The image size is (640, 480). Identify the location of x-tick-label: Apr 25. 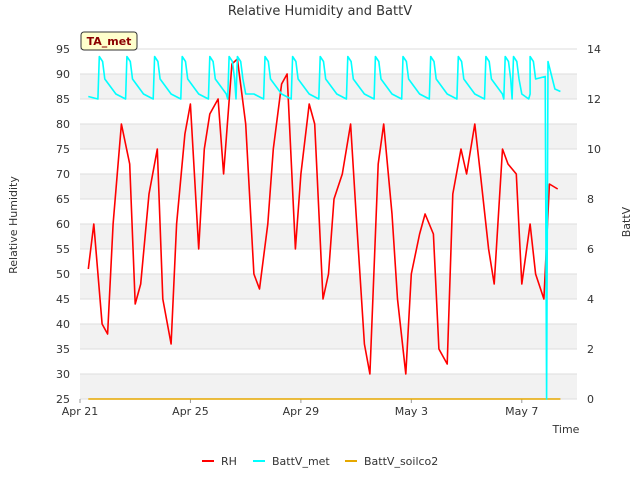
(190, 411).